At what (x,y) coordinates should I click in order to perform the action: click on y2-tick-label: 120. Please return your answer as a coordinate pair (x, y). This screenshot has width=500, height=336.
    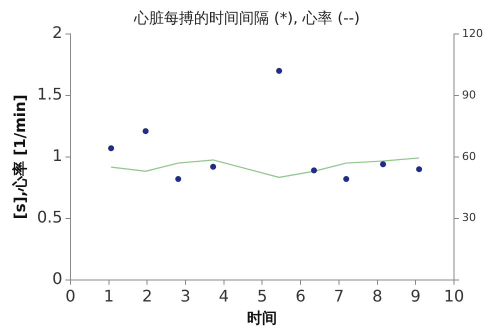
    Looking at the image, I should click on (473, 33).